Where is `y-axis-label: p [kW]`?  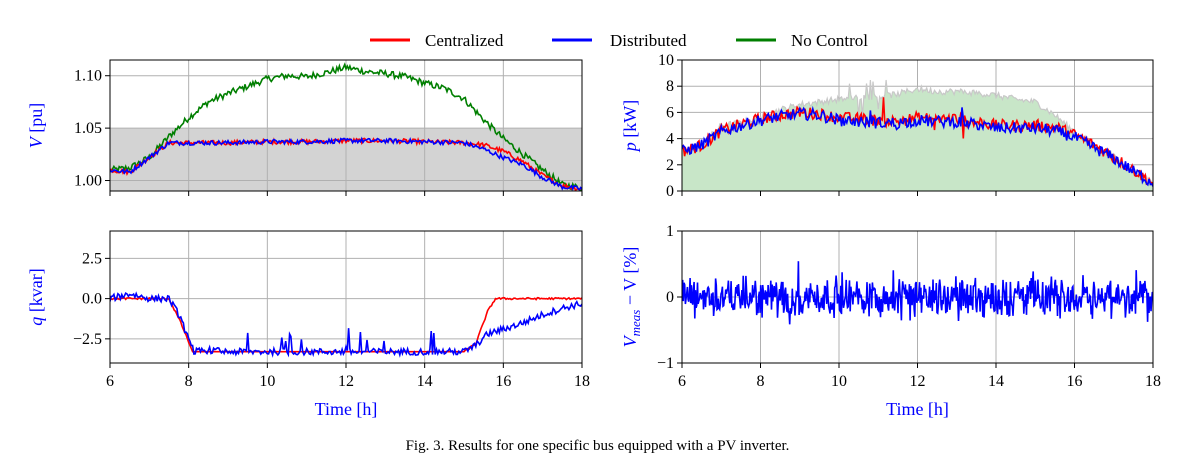 y-axis-label: p [kW] is located at coordinates (630, 126).